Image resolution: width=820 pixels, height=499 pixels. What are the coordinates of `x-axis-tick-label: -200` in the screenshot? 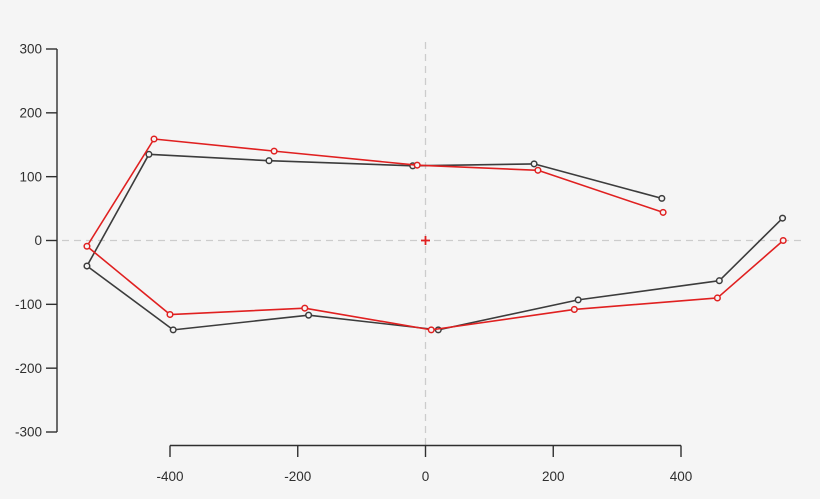 It's located at (297, 476).